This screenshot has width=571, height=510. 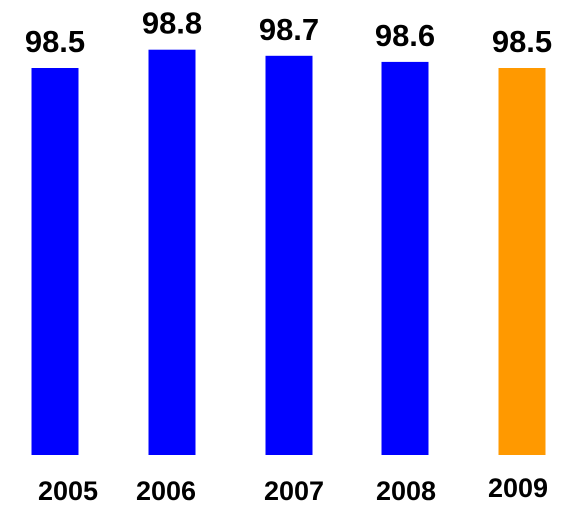 I want to click on x-tick-label-2008: 2008, so click(x=406, y=491).